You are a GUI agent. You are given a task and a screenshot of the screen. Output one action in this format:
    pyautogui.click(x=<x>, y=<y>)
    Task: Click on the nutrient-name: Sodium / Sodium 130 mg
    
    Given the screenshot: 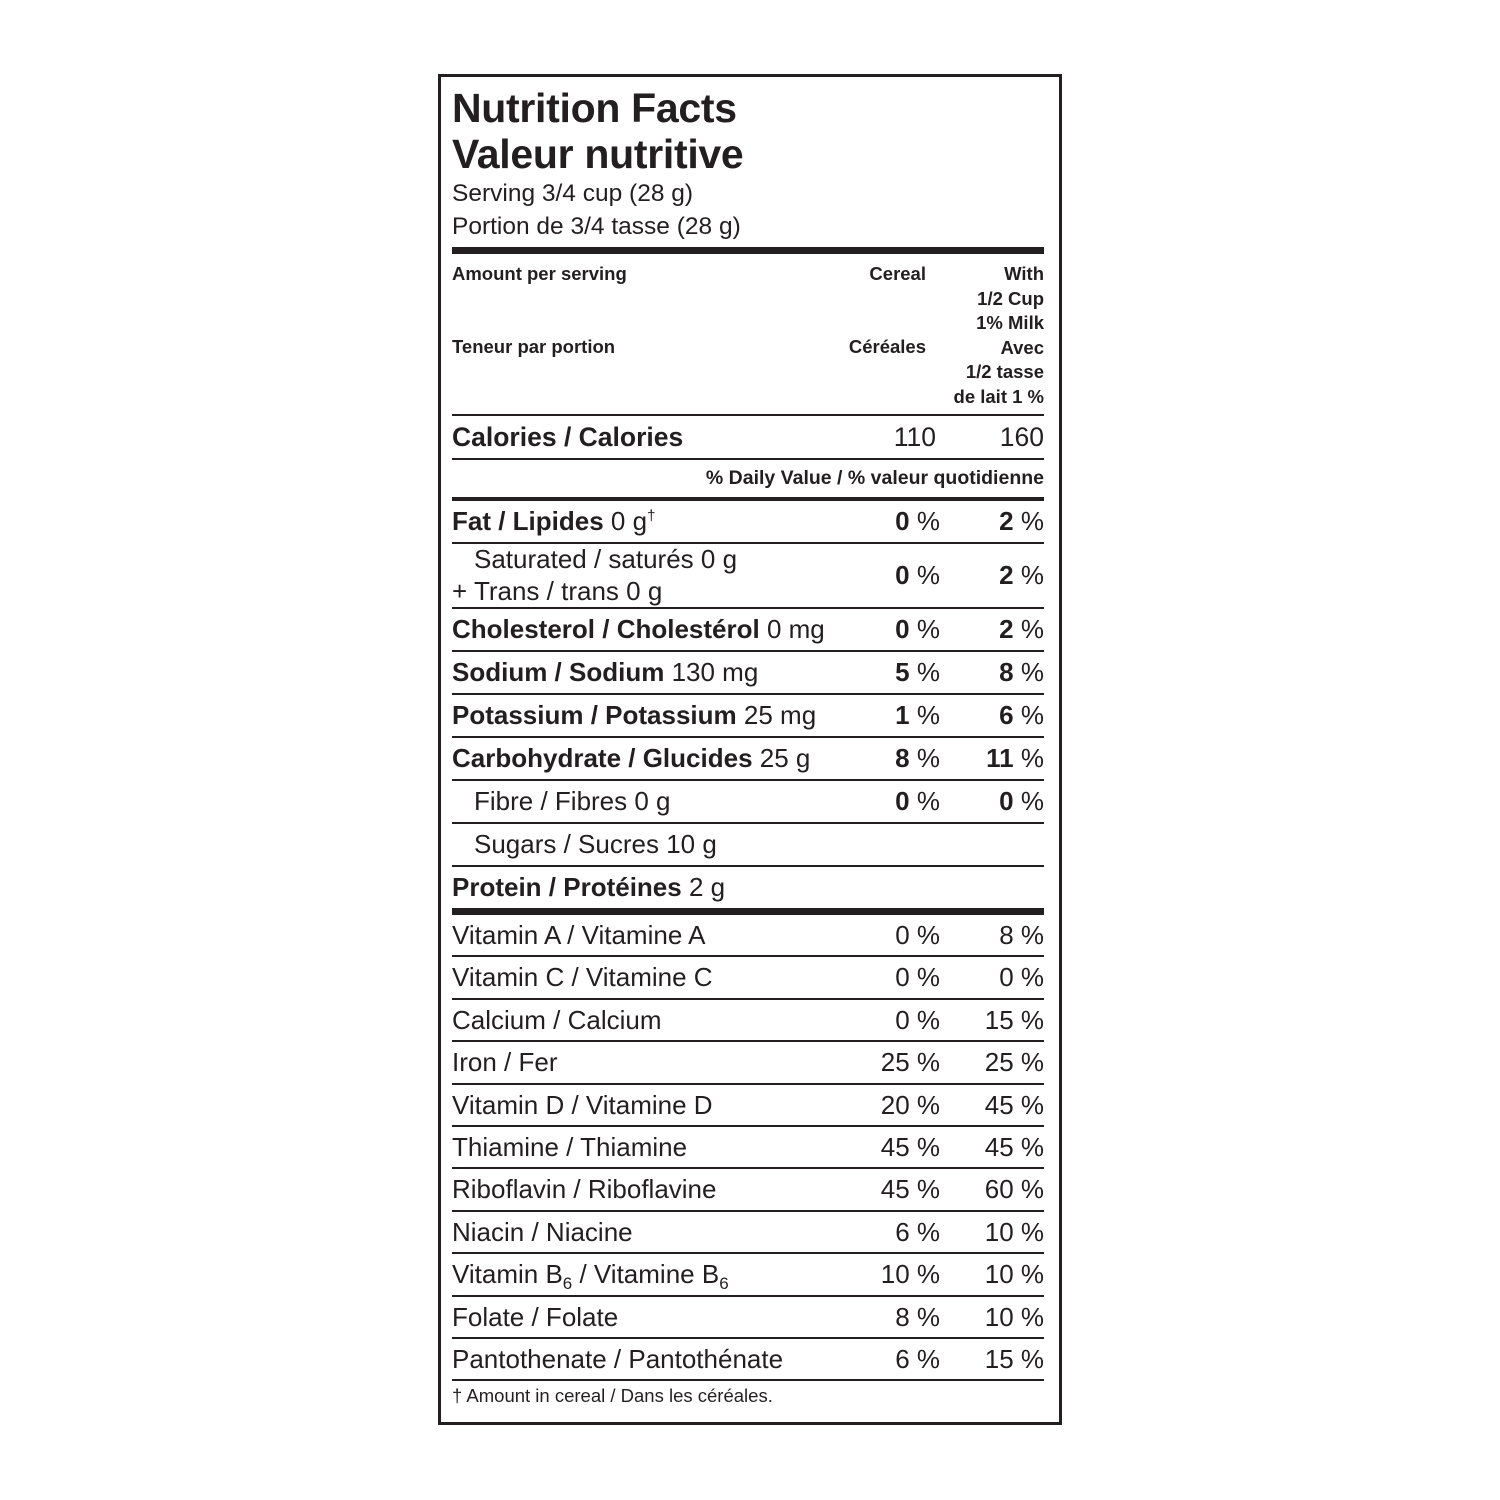 What is the action you would take?
    pyautogui.click(x=605, y=672)
    